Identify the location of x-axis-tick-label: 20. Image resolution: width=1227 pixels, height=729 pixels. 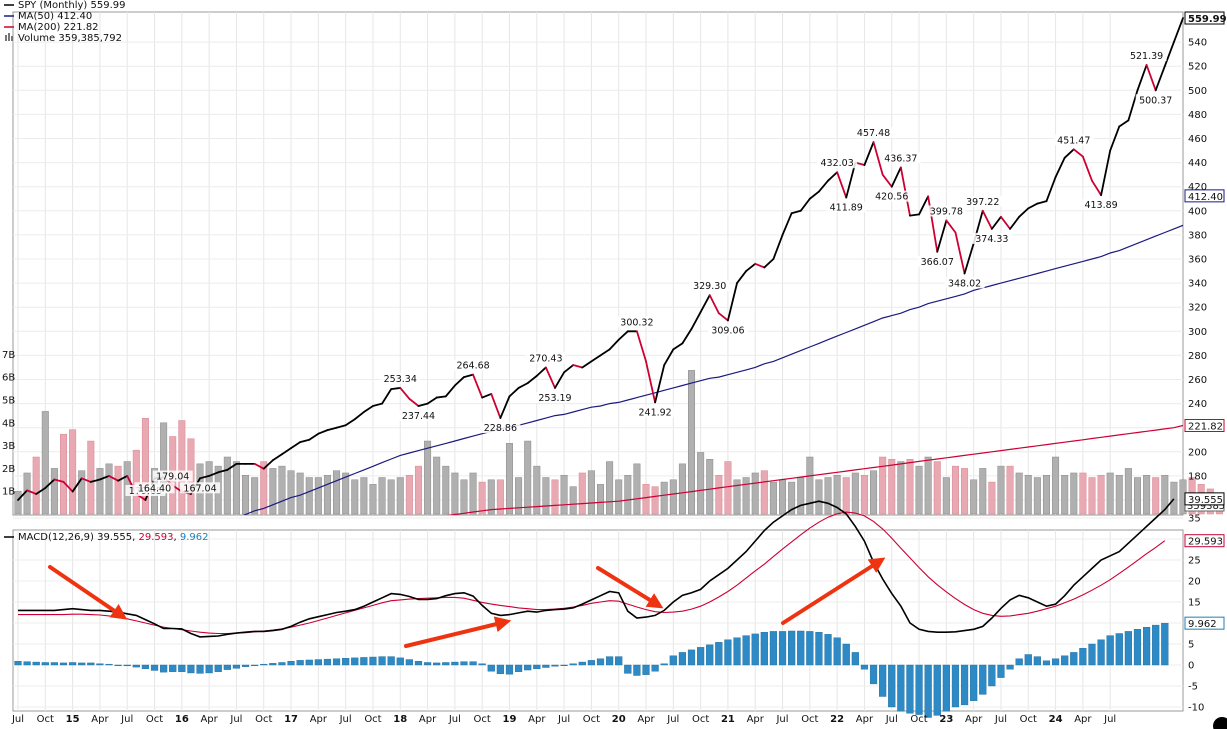
(619, 719).